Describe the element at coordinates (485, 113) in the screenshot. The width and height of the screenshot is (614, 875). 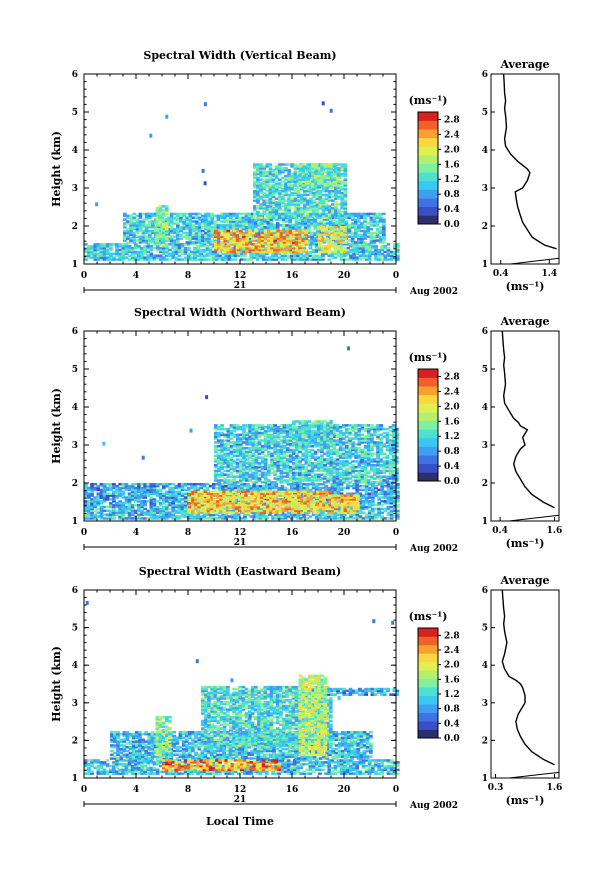
I see `profile-y-tick-label: 5` at that location.